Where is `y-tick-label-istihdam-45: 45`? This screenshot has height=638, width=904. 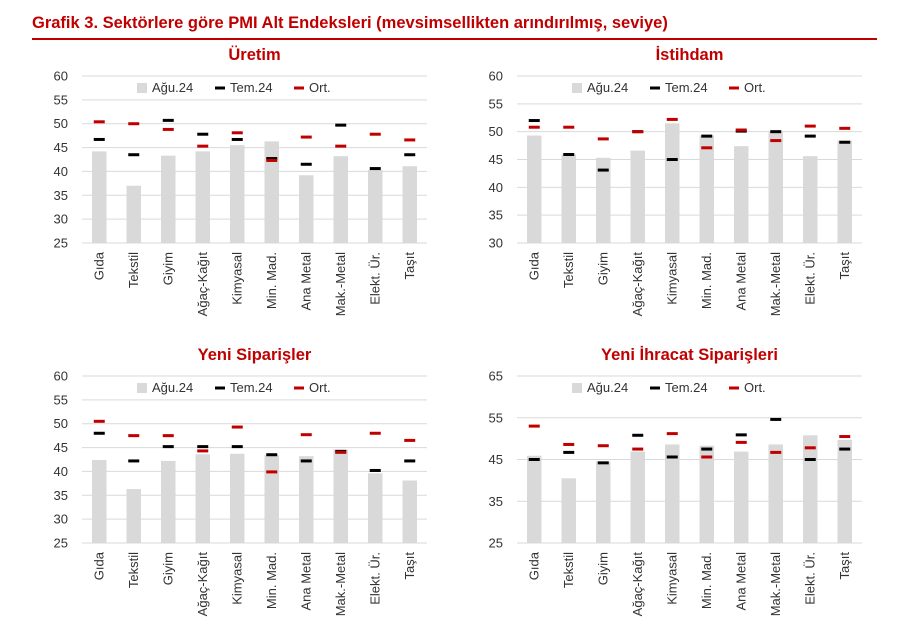 y-tick-label-istihdam-45: 45 is located at coordinates (496, 159).